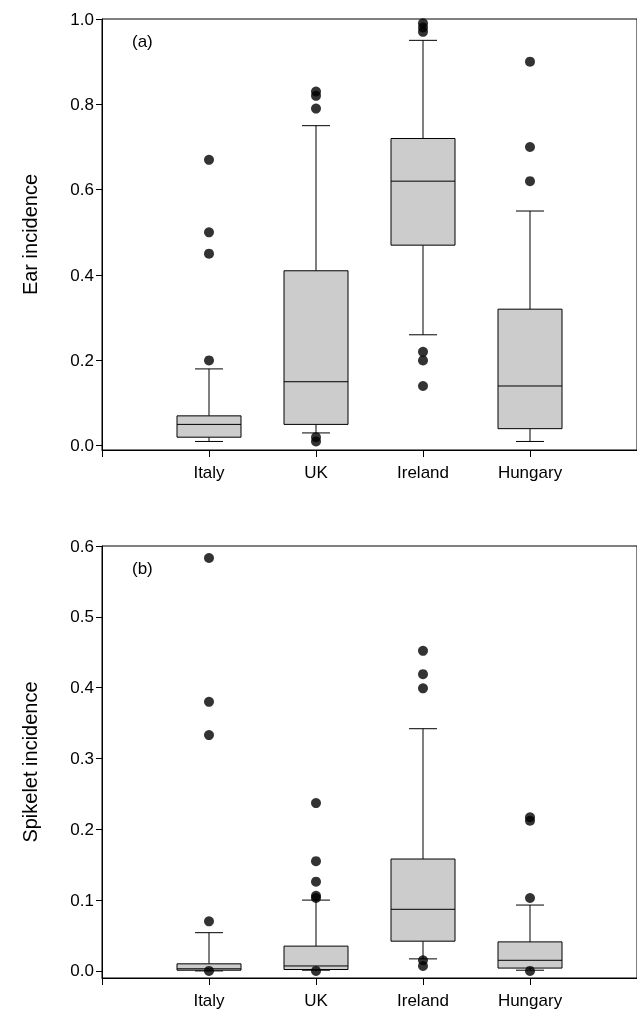 This screenshot has width=637, height=1026. What do you see at coordinates (82, 617) in the screenshot?
I see `y-tick-label: 0.5` at bounding box center [82, 617].